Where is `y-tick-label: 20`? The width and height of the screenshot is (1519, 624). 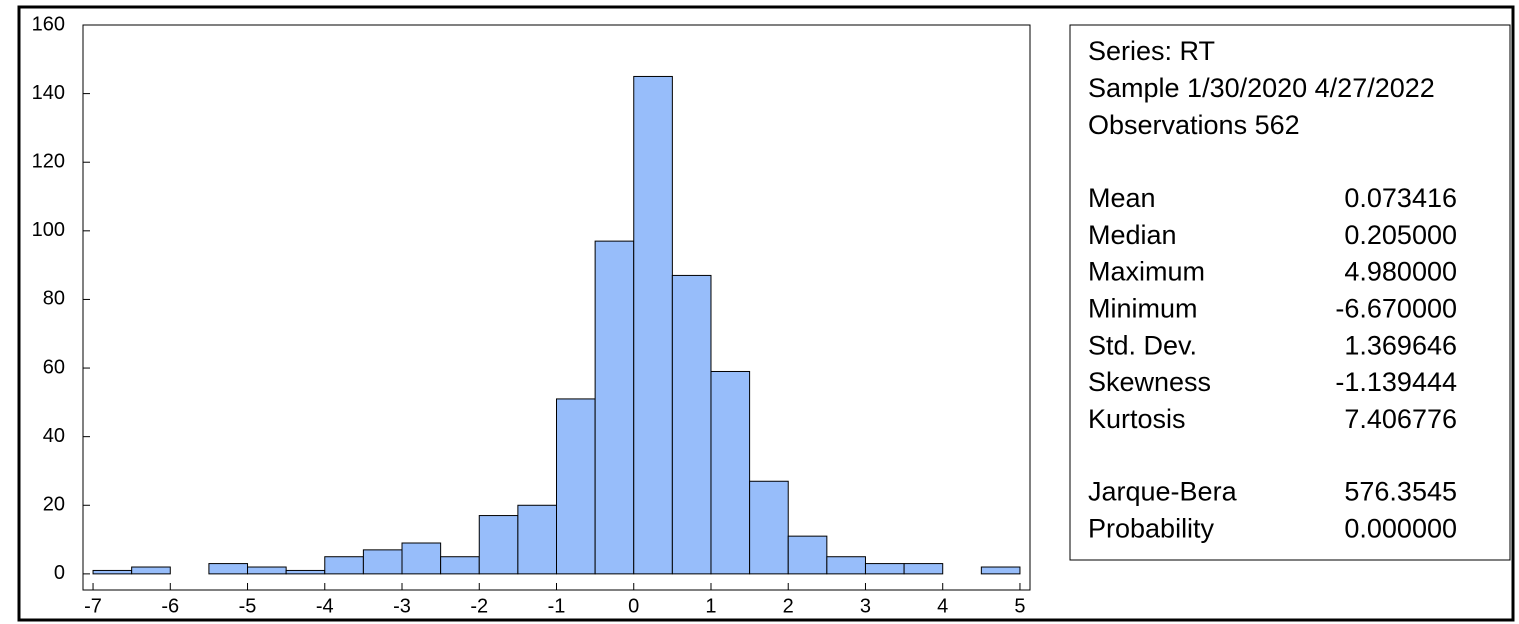
y-tick-label: 20 is located at coordinates (54, 505).